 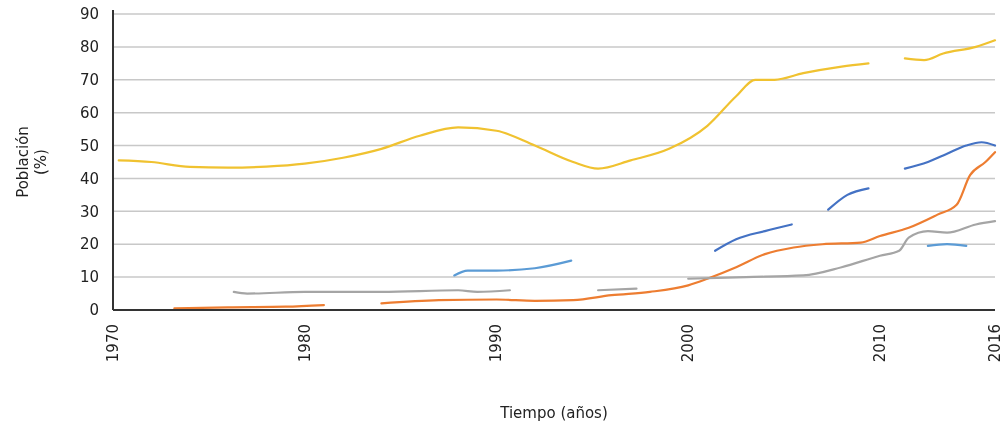 I want to click on x-tick-label: 1990, so click(x=496, y=343).